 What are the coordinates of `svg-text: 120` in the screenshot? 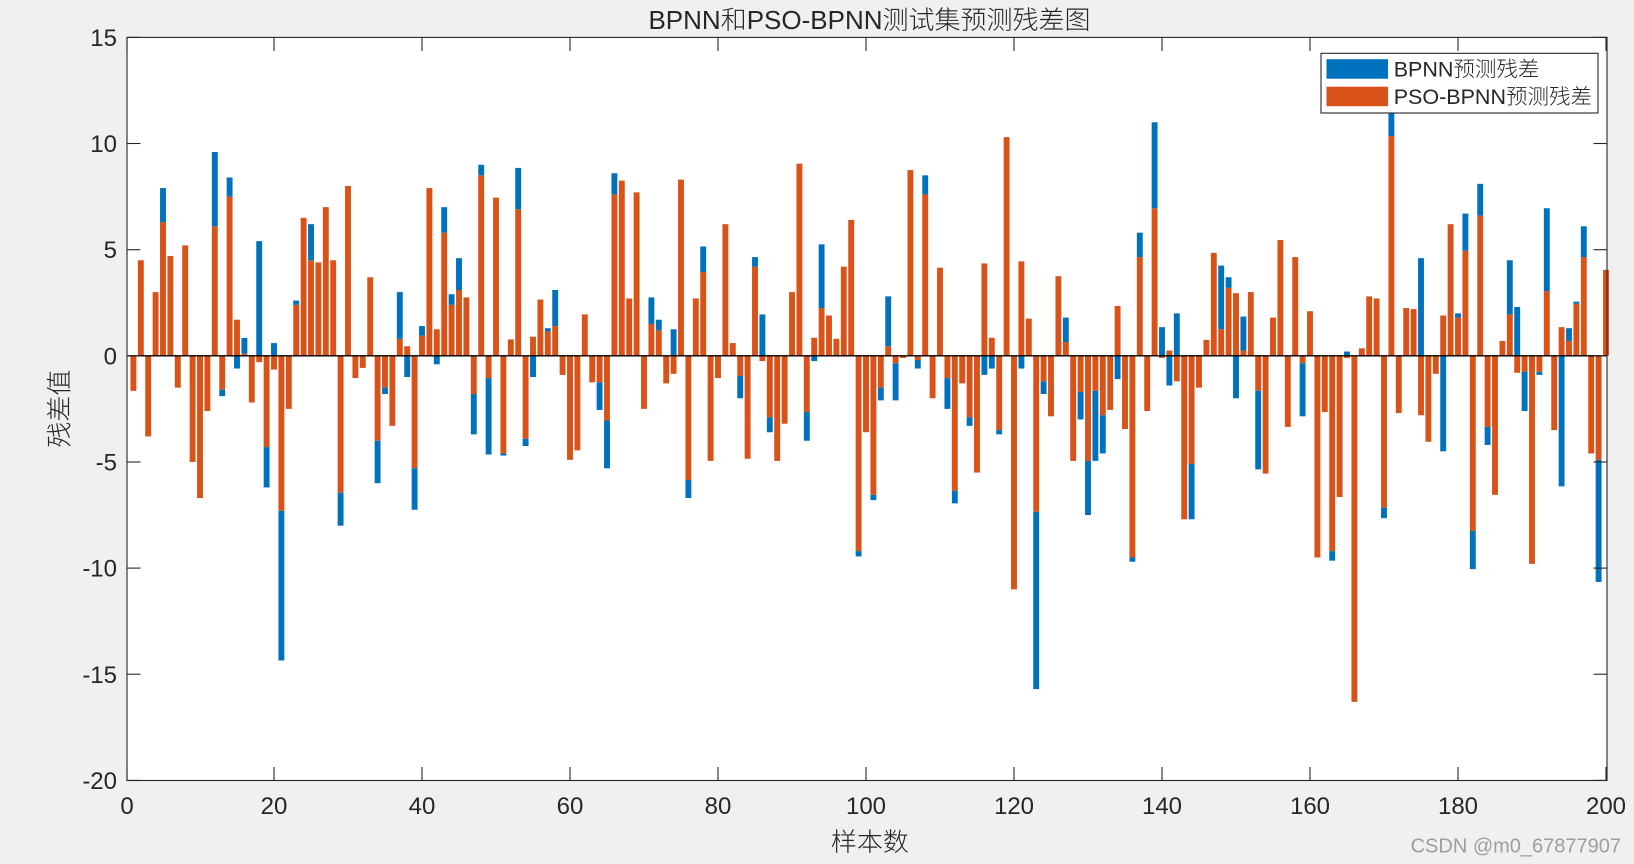 It's located at (1014, 806).